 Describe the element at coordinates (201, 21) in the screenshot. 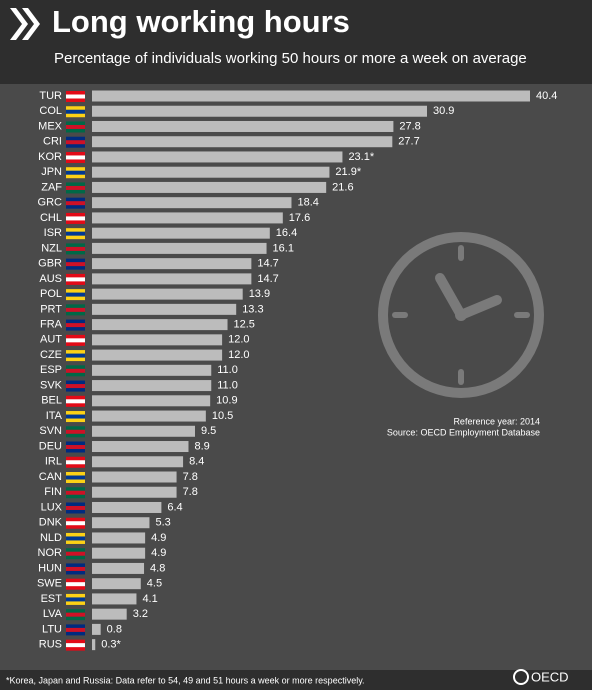

I see `chart-title: Long working hours` at that location.